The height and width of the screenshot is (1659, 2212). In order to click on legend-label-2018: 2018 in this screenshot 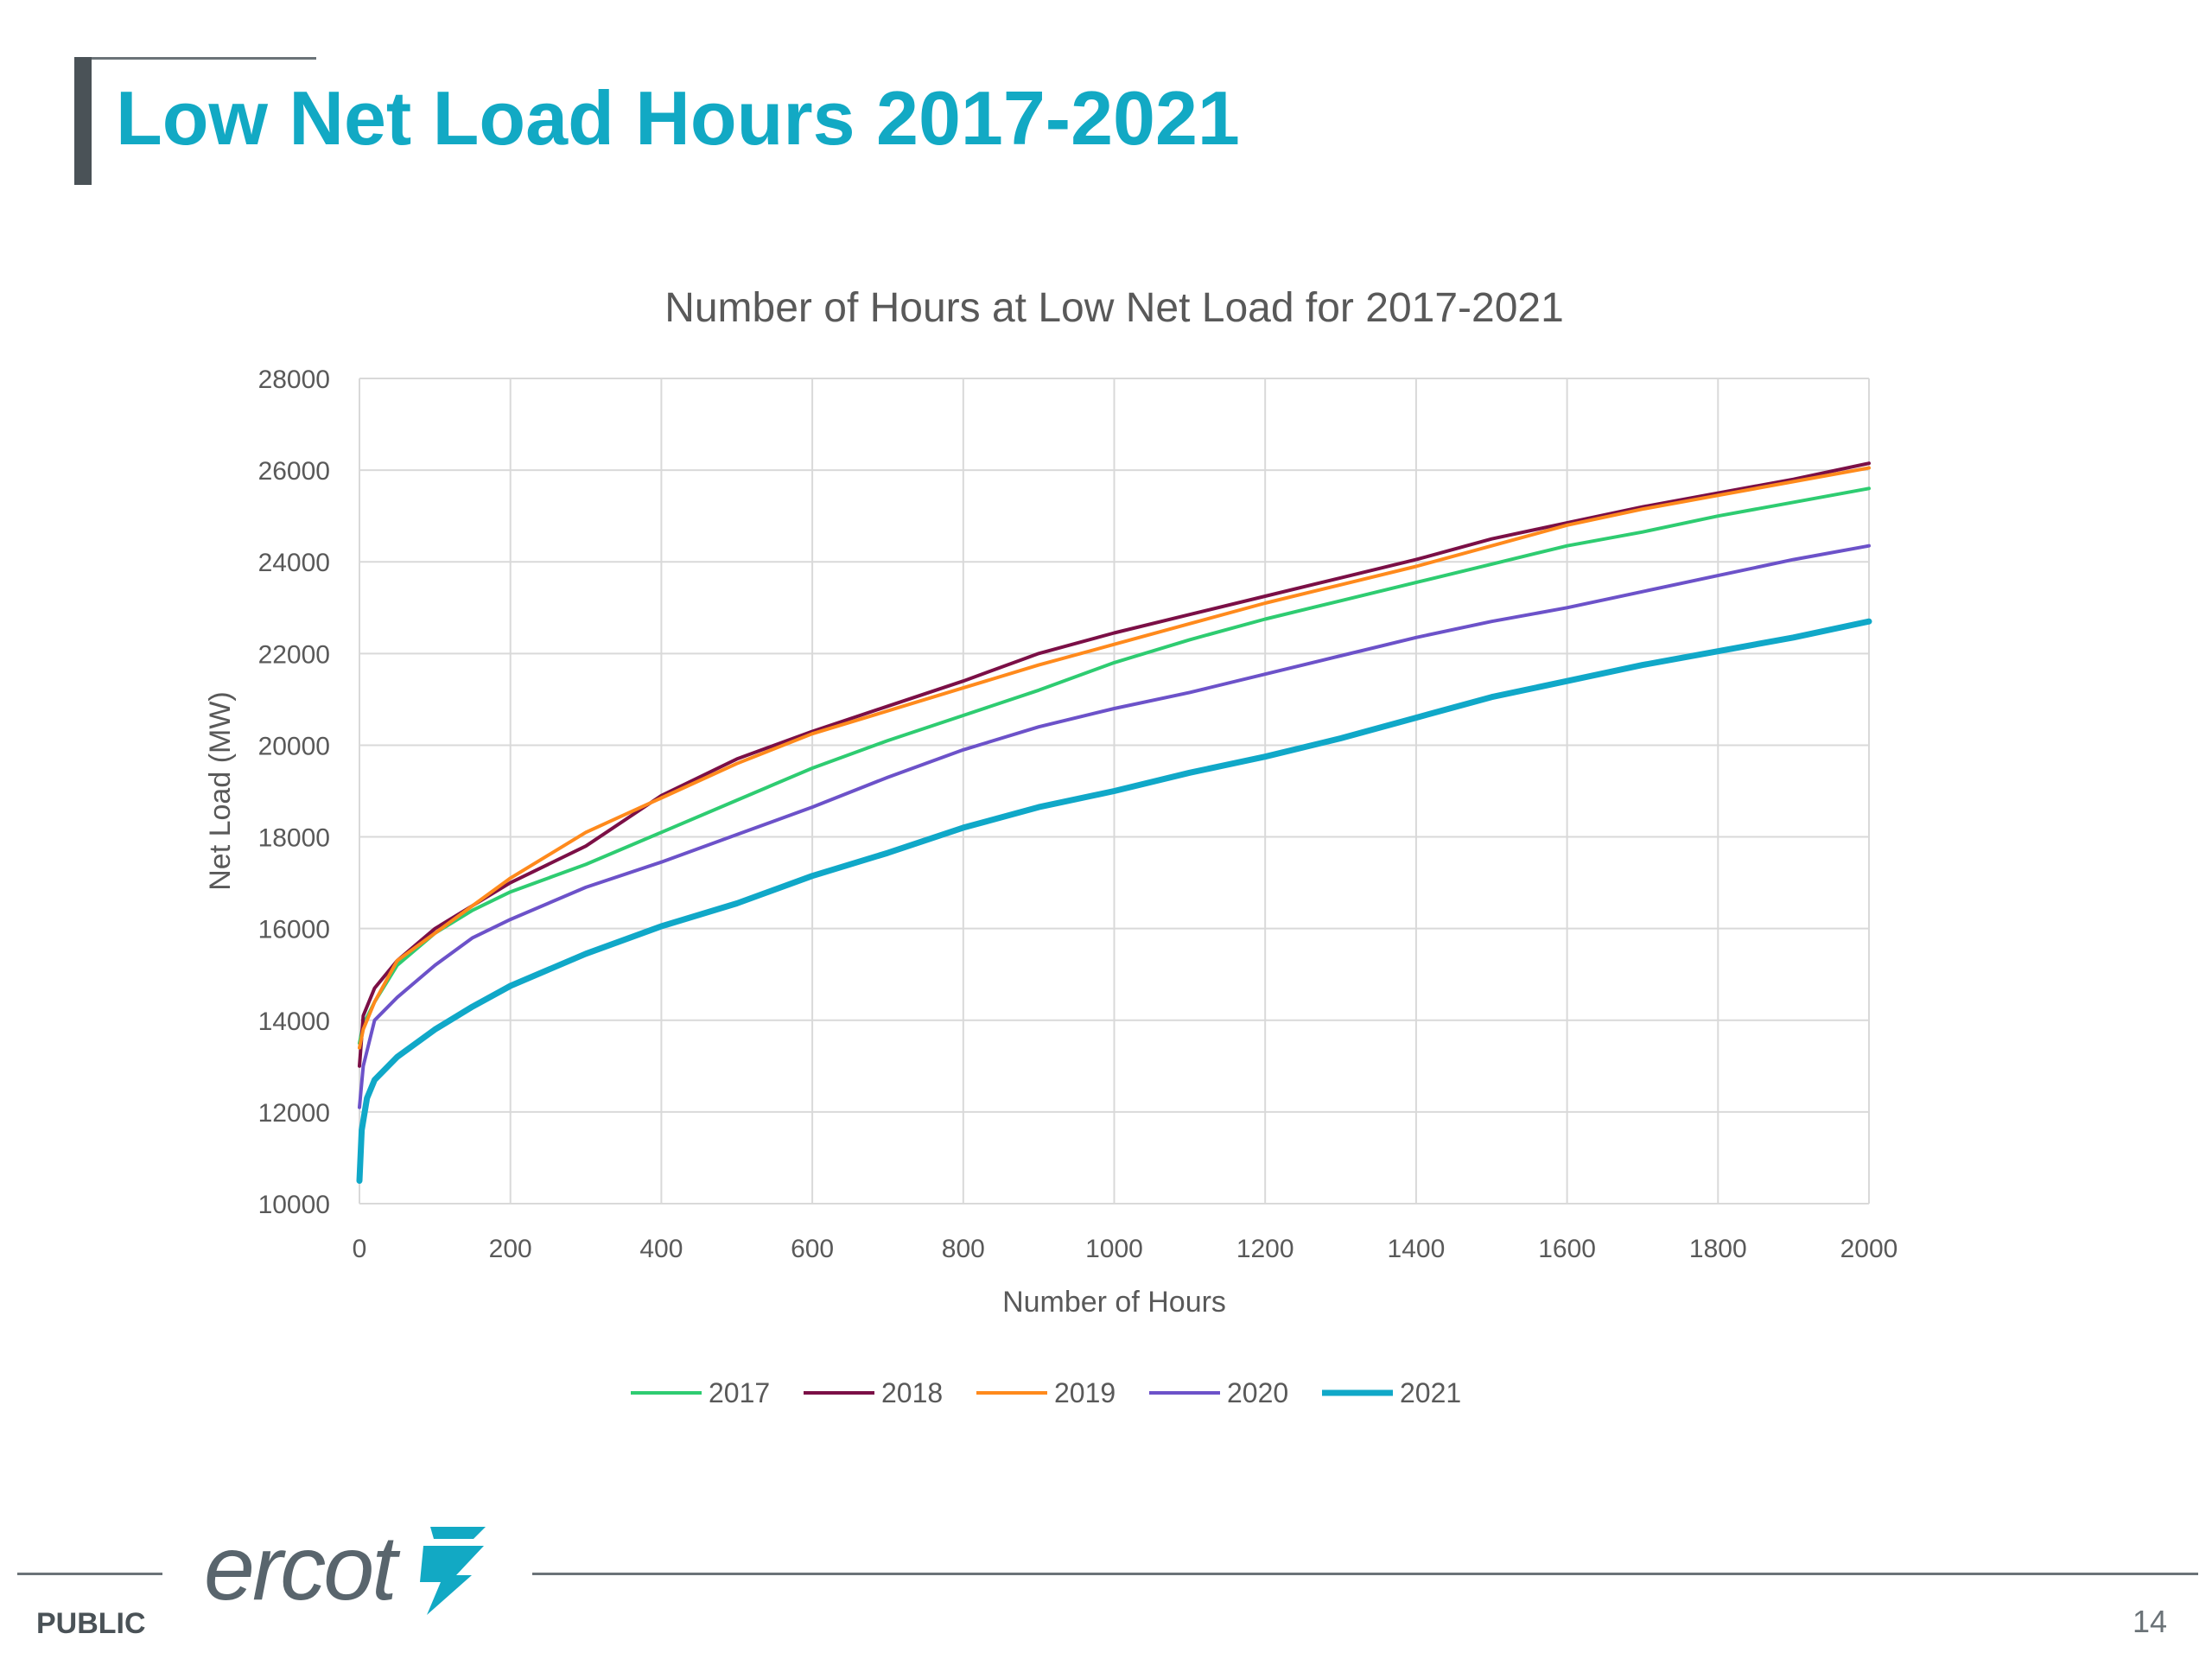, I will do `click(912, 1392)`.